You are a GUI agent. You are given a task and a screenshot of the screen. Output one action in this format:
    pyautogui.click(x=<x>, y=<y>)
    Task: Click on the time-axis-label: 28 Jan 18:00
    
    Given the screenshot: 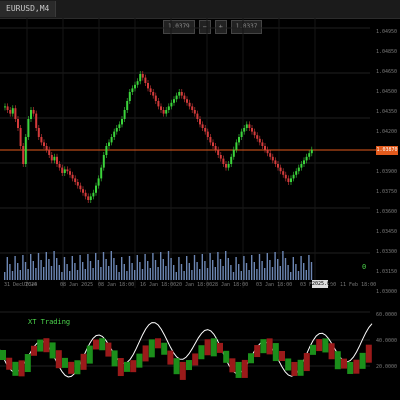 What is the action you would take?
    pyautogui.click(x=230, y=285)
    